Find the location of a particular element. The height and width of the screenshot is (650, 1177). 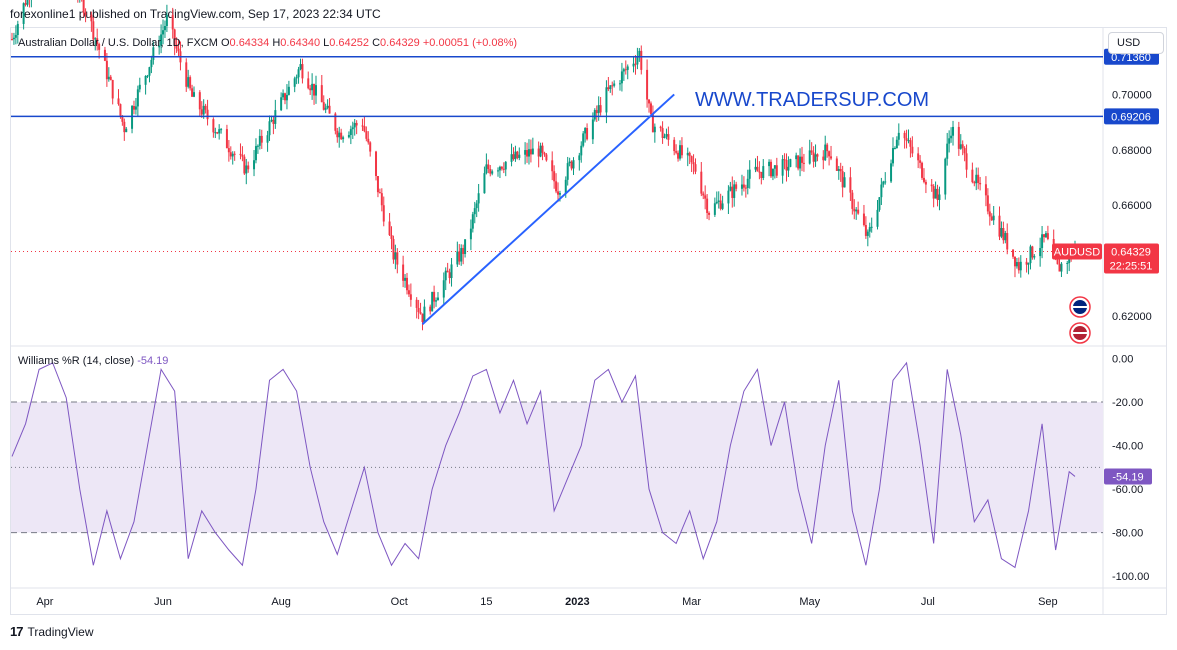

trendline is located at coordinates (548, 209).